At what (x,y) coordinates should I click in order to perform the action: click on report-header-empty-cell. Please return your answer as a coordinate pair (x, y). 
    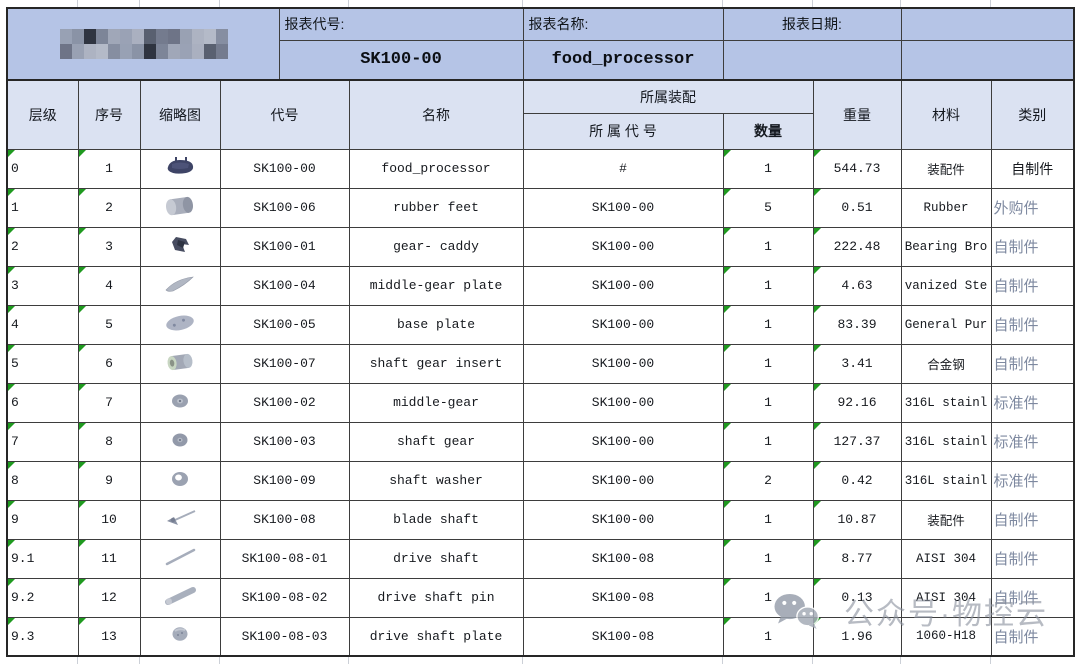
    Looking at the image, I should click on (987, 24).